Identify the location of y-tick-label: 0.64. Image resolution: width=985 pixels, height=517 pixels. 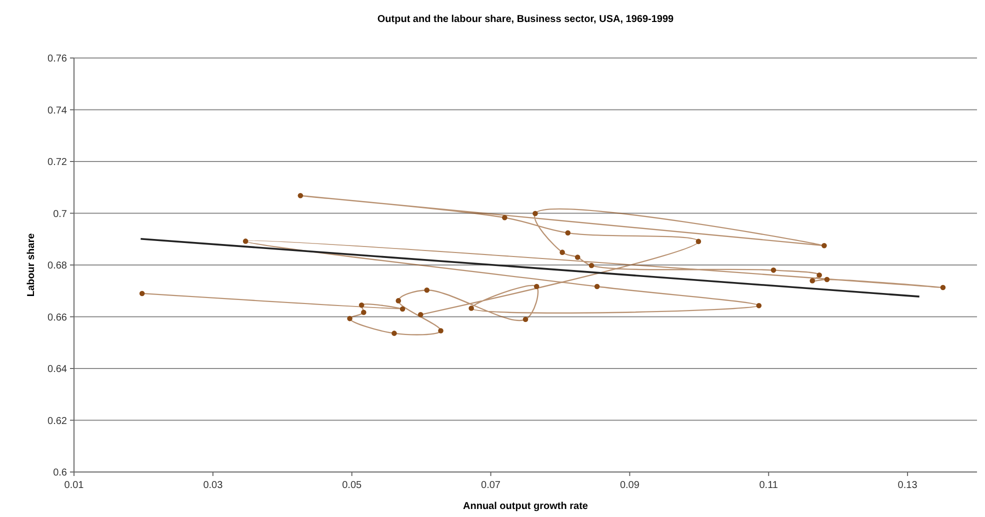
(58, 369).